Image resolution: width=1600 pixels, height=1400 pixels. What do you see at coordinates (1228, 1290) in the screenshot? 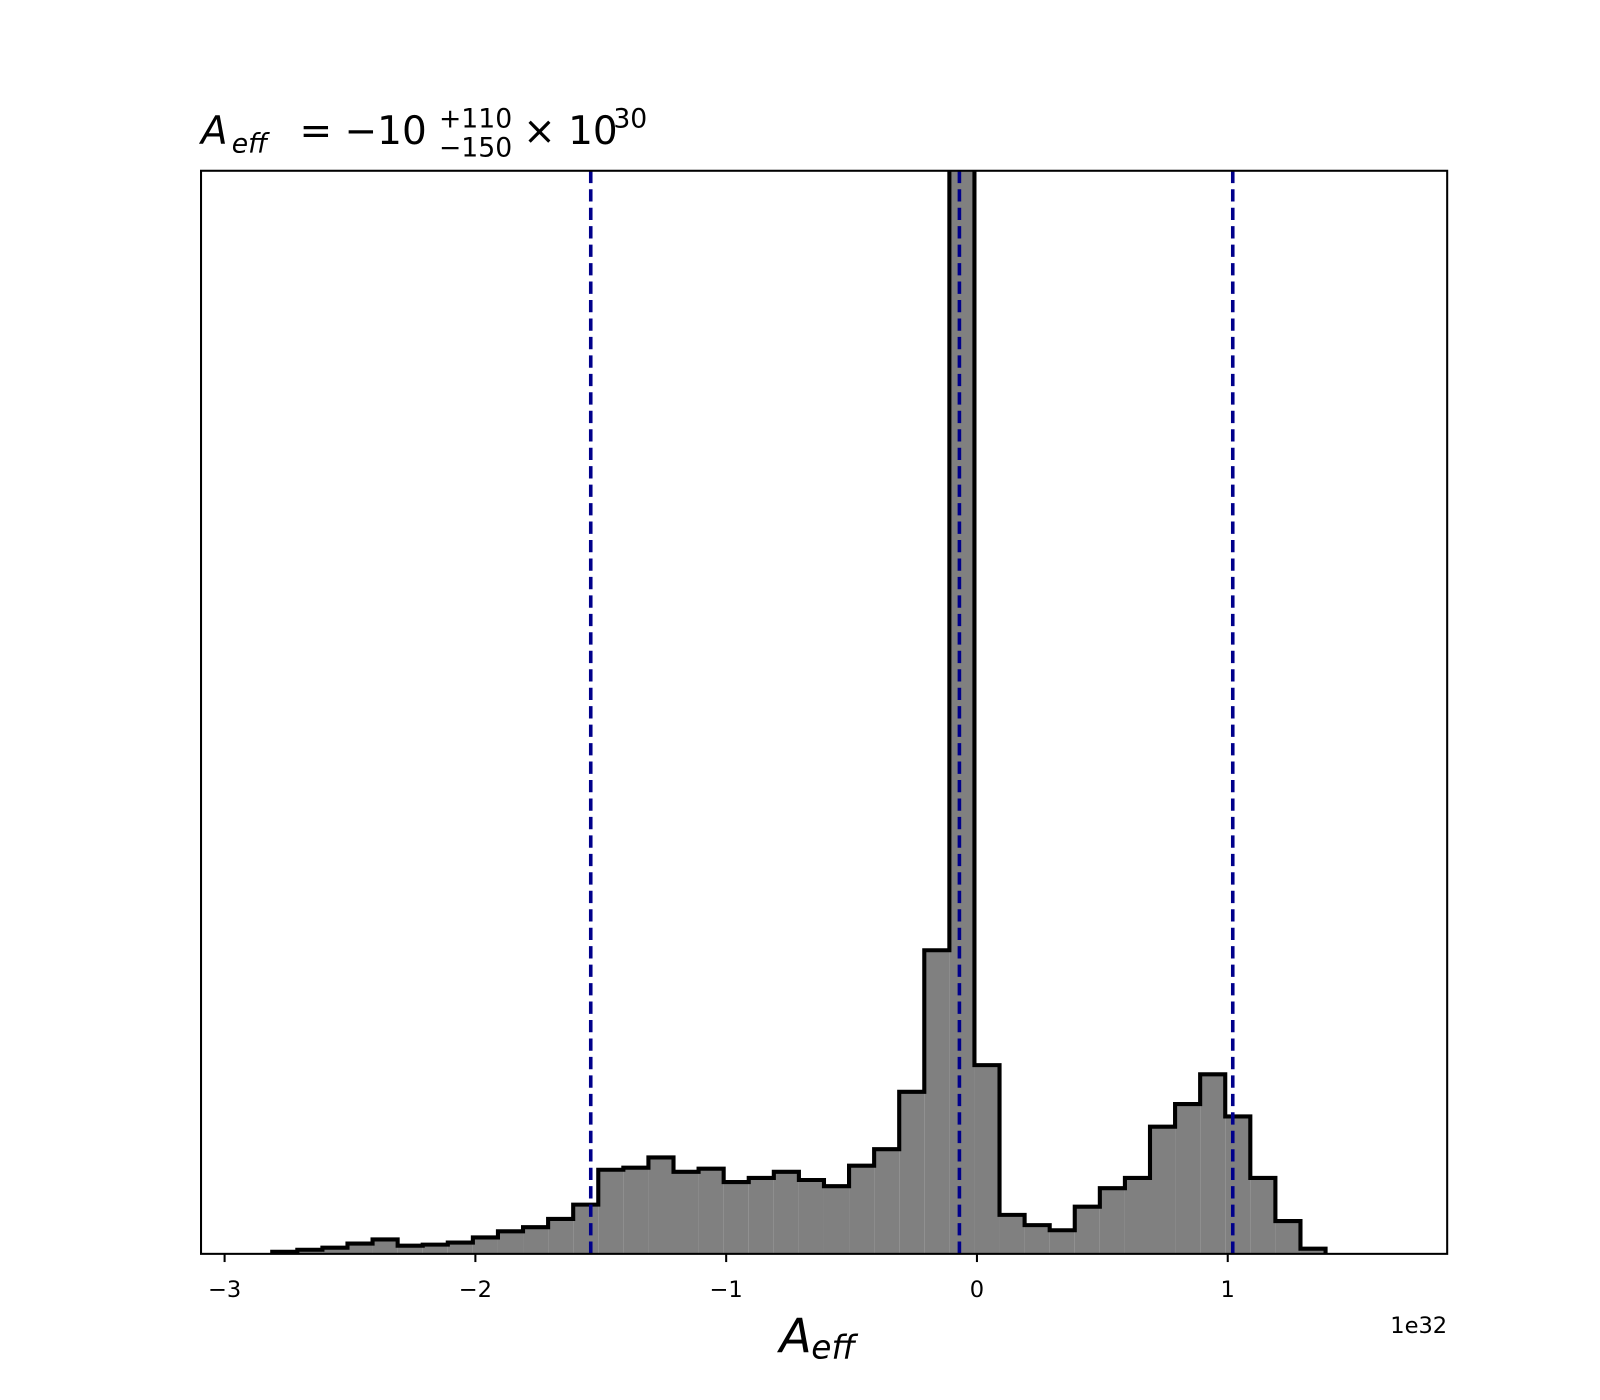
I see `x-tick-label: 1` at bounding box center [1228, 1290].